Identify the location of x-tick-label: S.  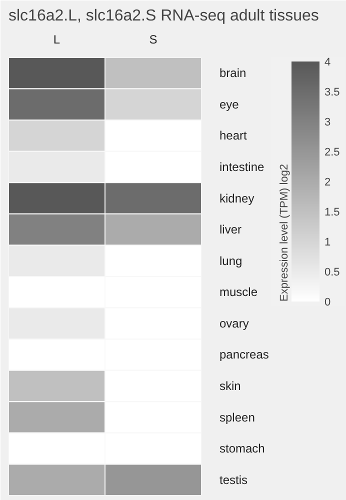
(153, 39).